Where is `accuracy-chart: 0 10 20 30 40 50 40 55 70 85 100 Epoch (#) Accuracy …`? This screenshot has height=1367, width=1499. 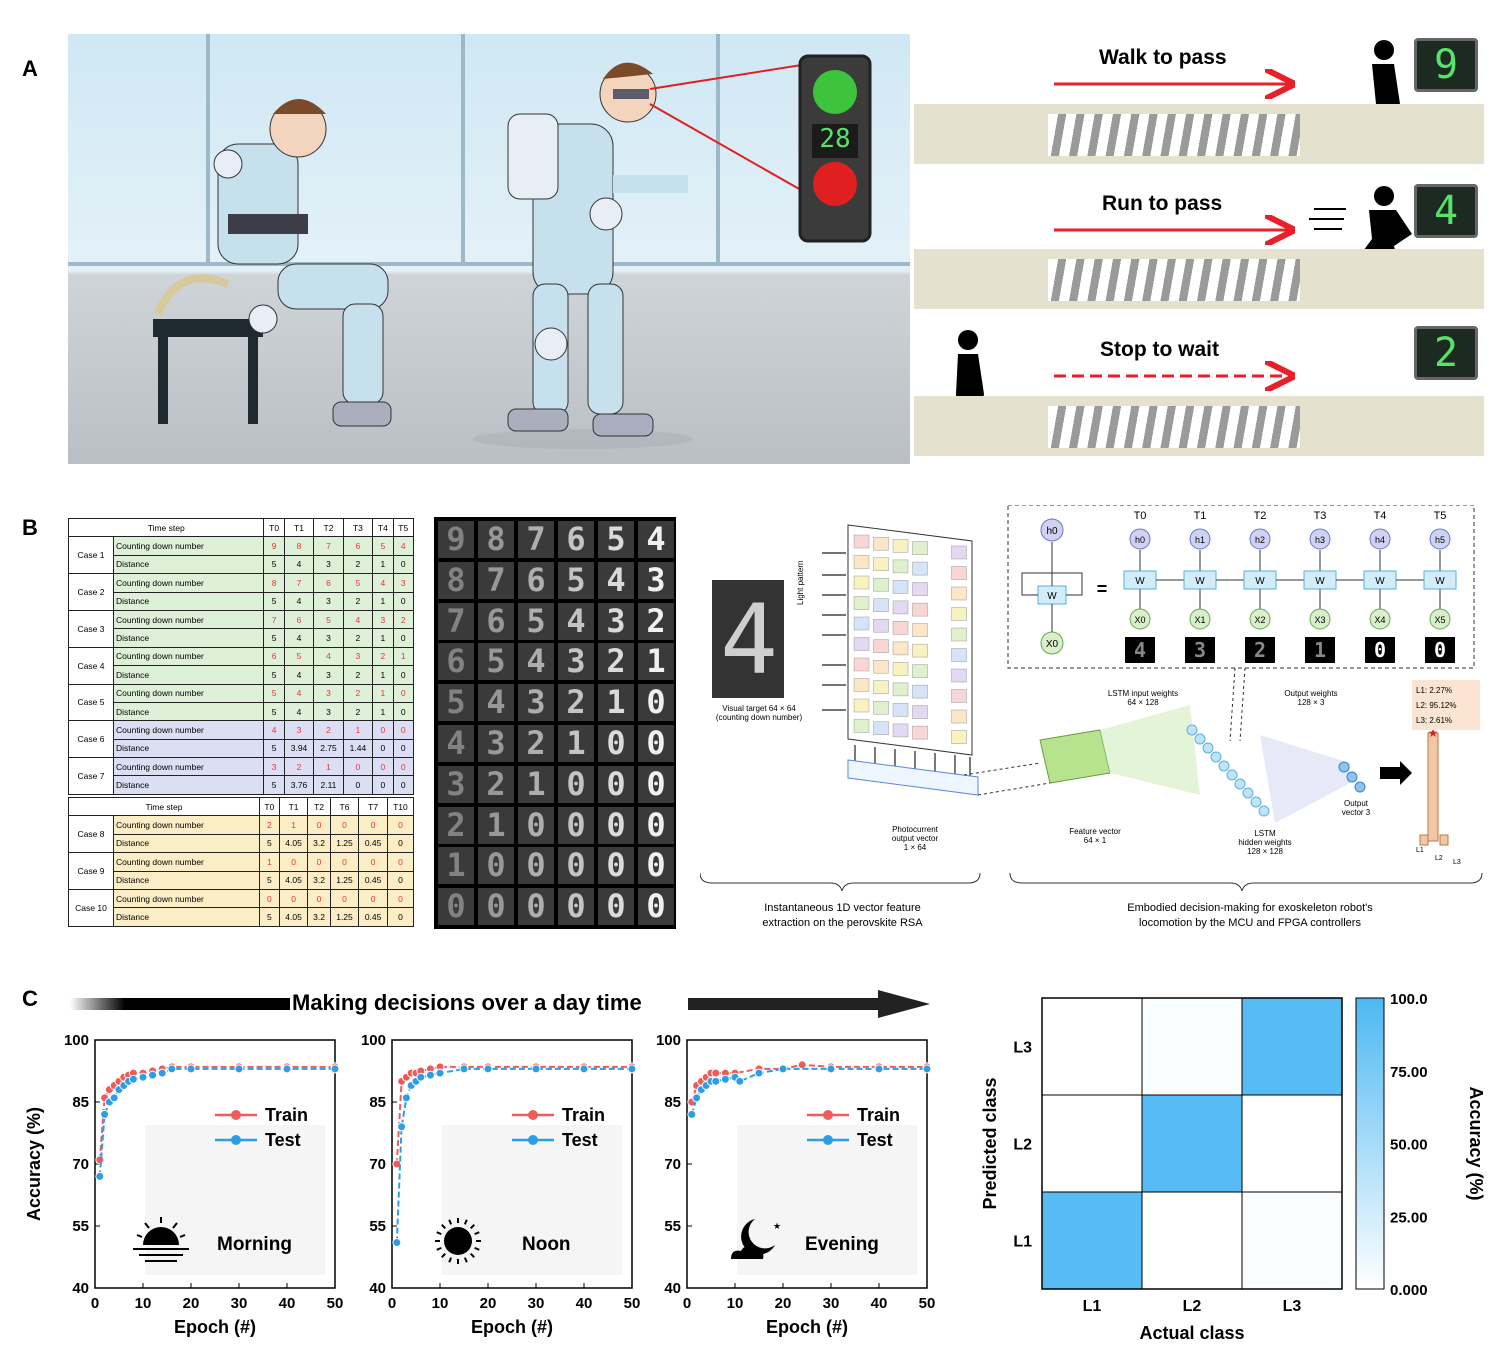
accuracy-chart: 0 10 20 30 40 50 40 55 70 85 100 Epoch (#) Accuracy … is located at coordinates (183, 1184).